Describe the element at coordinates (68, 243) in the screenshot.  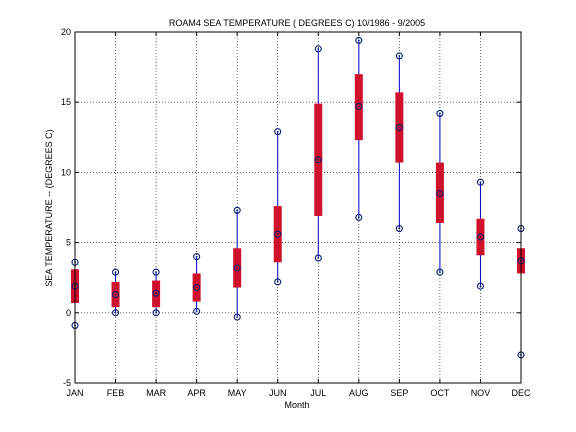
I see `y-tick-label: 5` at that location.